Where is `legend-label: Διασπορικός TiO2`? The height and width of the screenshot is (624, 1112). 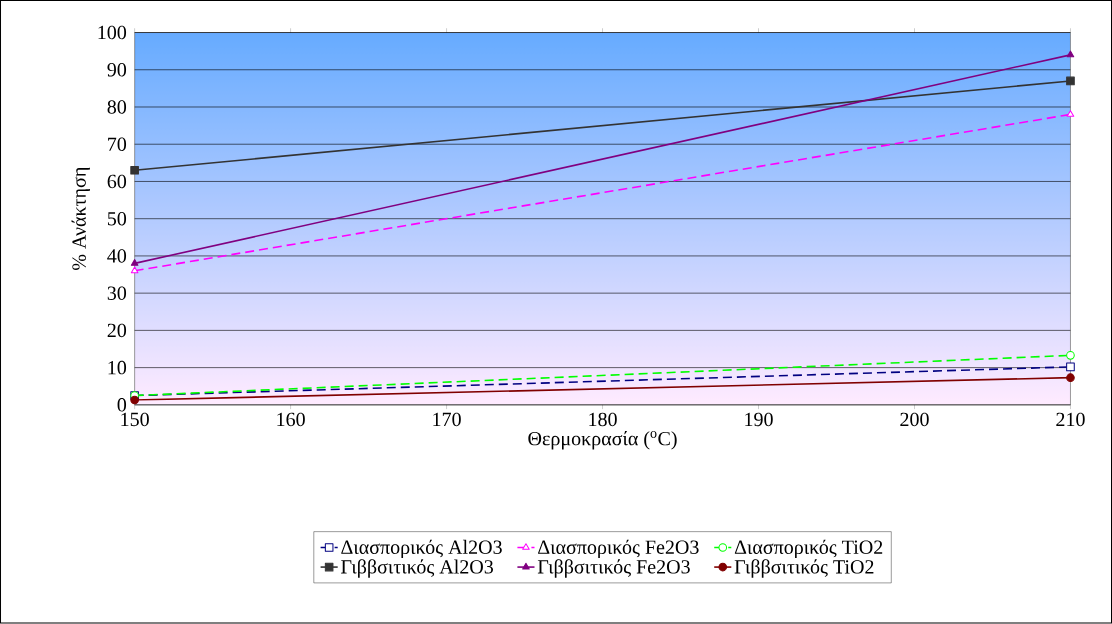
legend-label: Διασπορικός TiO2 is located at coordinates (808, 549).